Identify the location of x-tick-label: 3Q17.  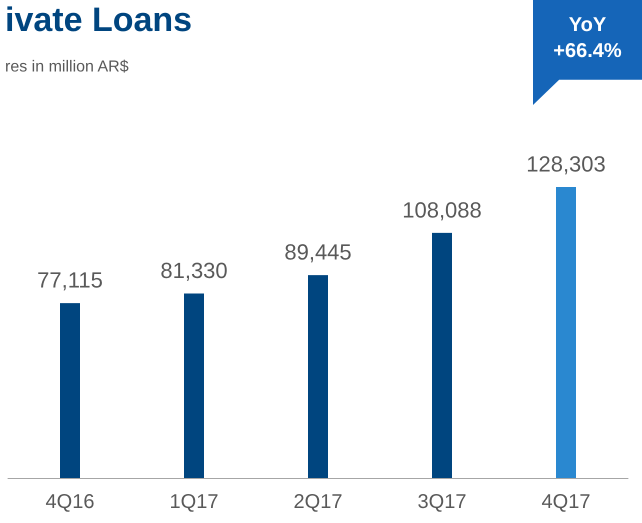
(442, 502).